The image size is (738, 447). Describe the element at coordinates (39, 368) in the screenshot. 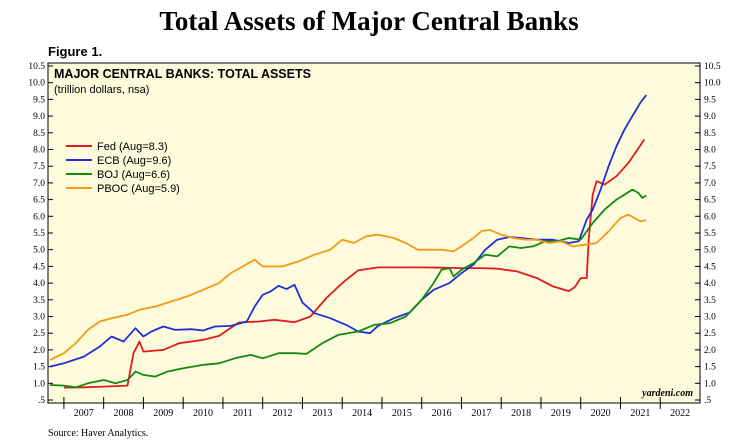

I see `y-tick-label-left: 1.5` at that location.